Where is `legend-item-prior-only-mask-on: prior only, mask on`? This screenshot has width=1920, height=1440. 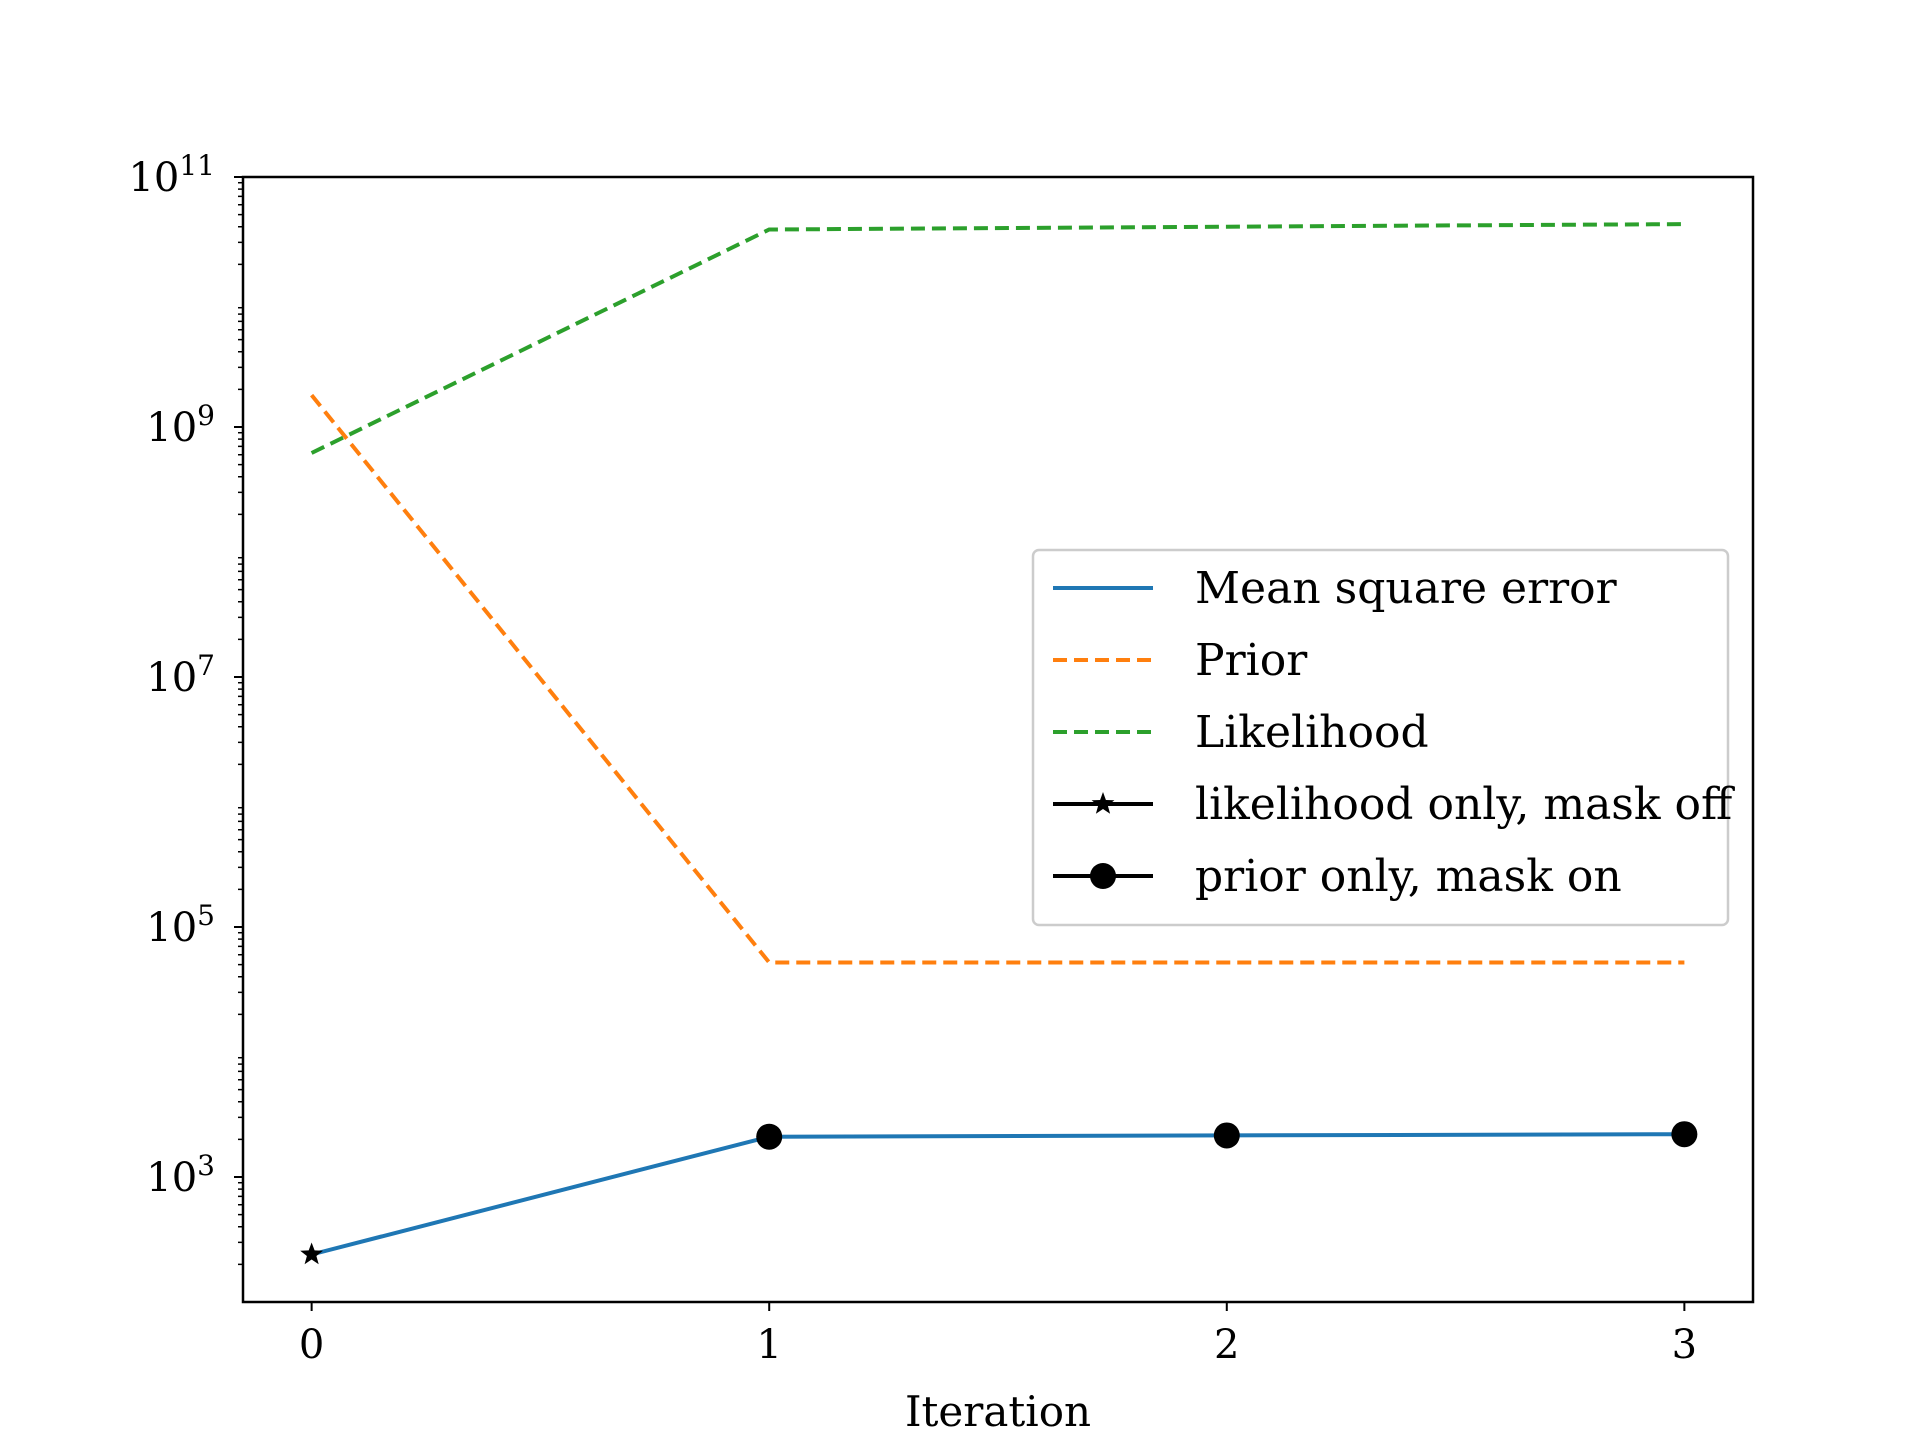 legend-item-prior-only-mask-on: prior only, mask on is located at coordinates (1337, 876).